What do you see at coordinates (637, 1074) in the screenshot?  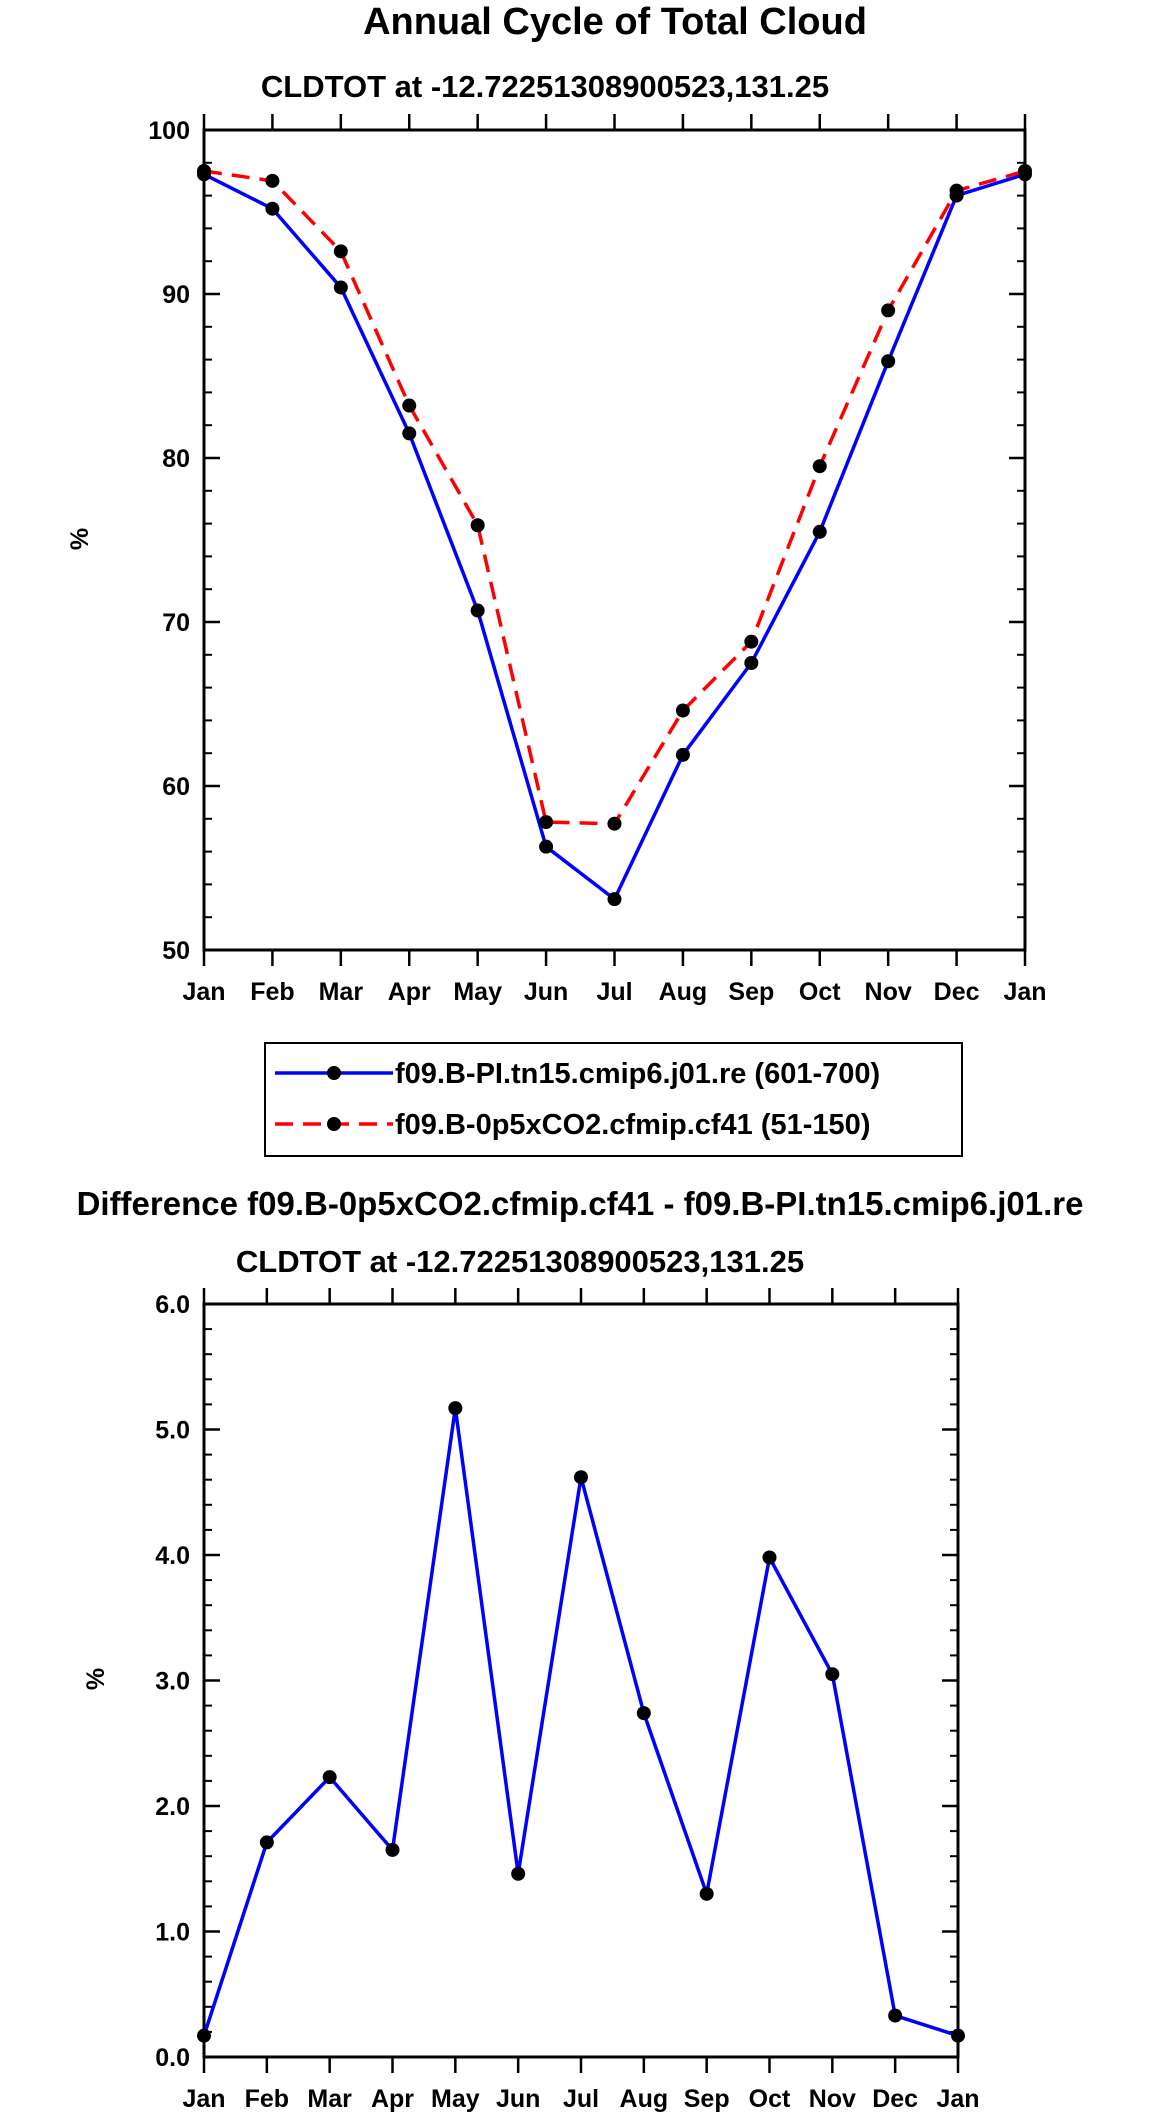 I see `legend-label-series-1: f09.B-PI.tn15.cmip6.j01.re (601-700)` at bounding box center [637, 1074].